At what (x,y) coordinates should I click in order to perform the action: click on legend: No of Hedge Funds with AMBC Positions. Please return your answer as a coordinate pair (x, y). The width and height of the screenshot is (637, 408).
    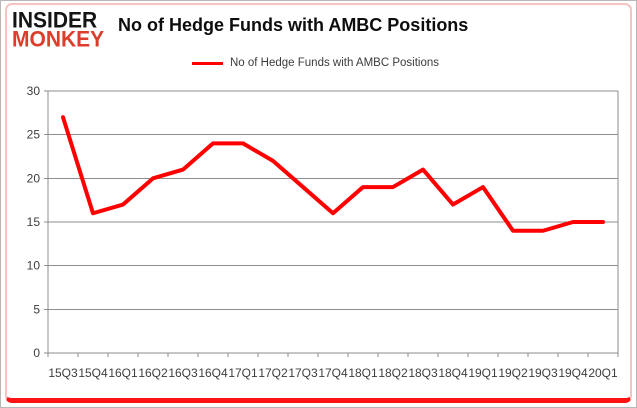
    Looking at the image, I should click on (315, 63).